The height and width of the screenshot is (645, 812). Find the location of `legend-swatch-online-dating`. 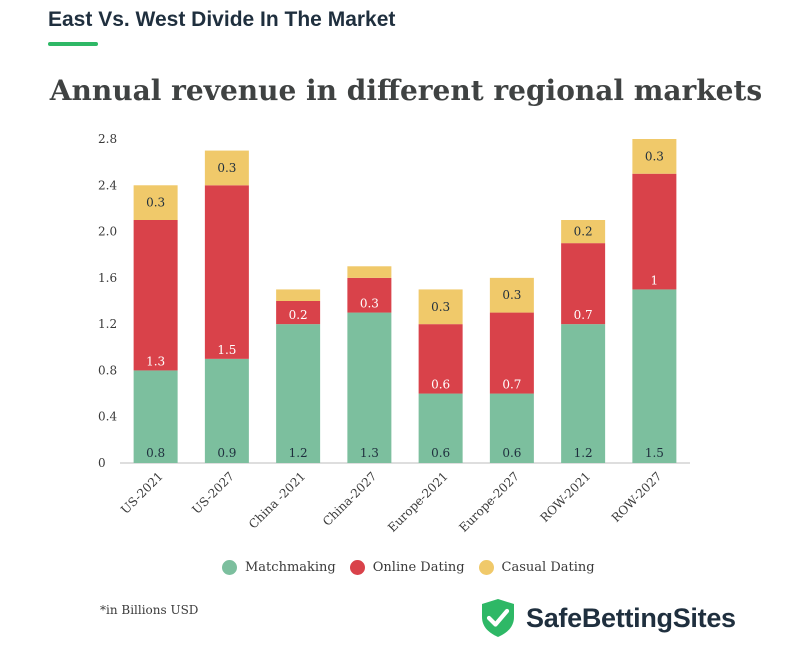

legend-swatch-online-dating is located at coordinates (357, 567).